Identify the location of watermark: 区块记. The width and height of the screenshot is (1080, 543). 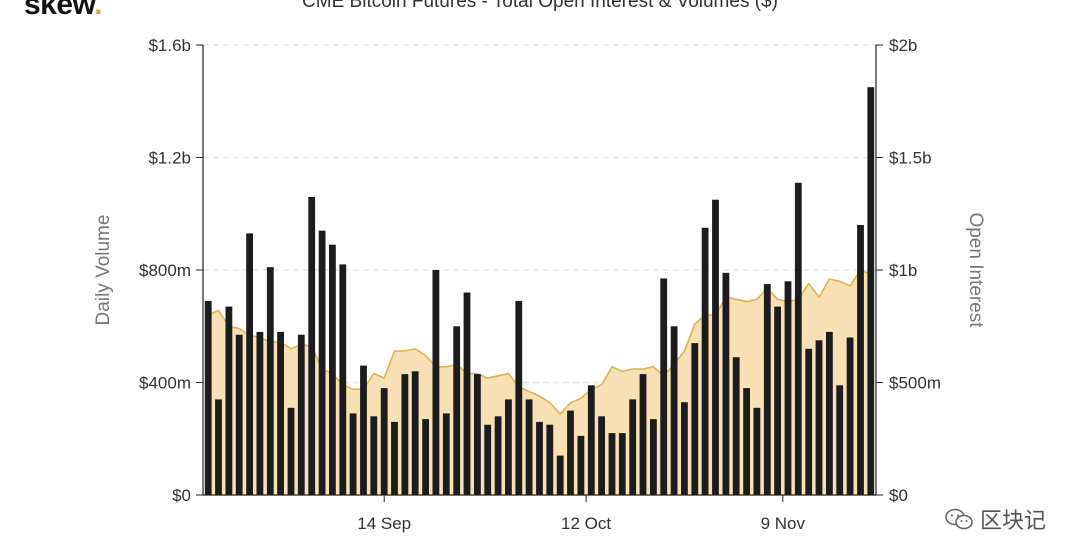
(995, 519).